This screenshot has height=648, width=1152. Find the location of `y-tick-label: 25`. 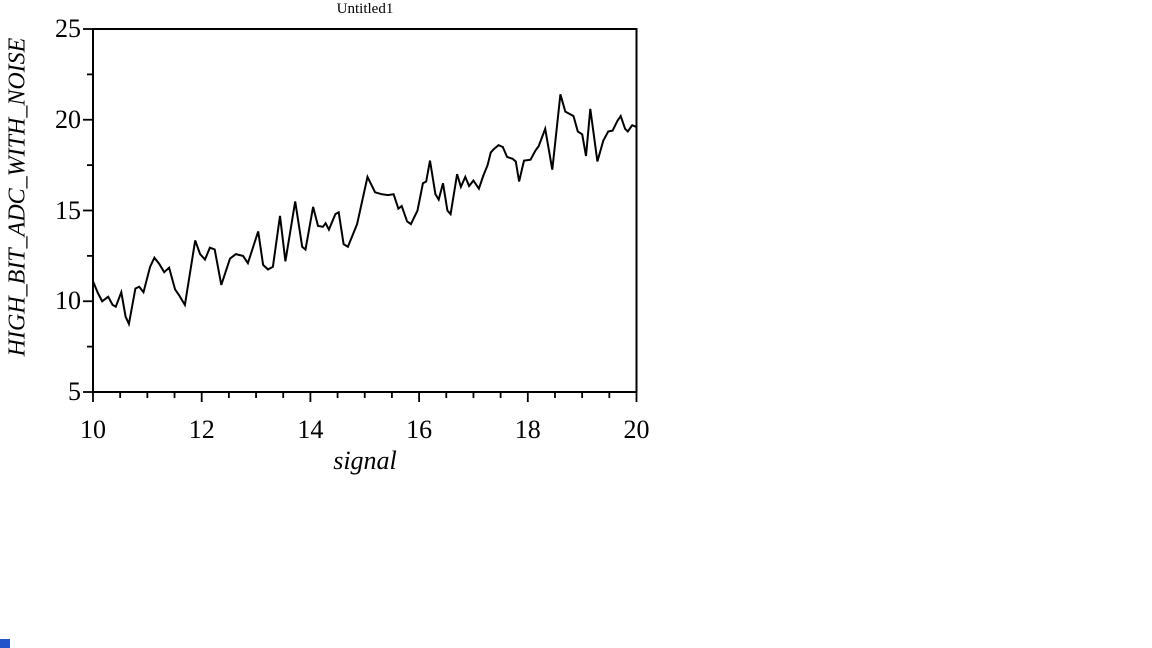

y-tick-label: 25 is located at coordinates (68, 28).